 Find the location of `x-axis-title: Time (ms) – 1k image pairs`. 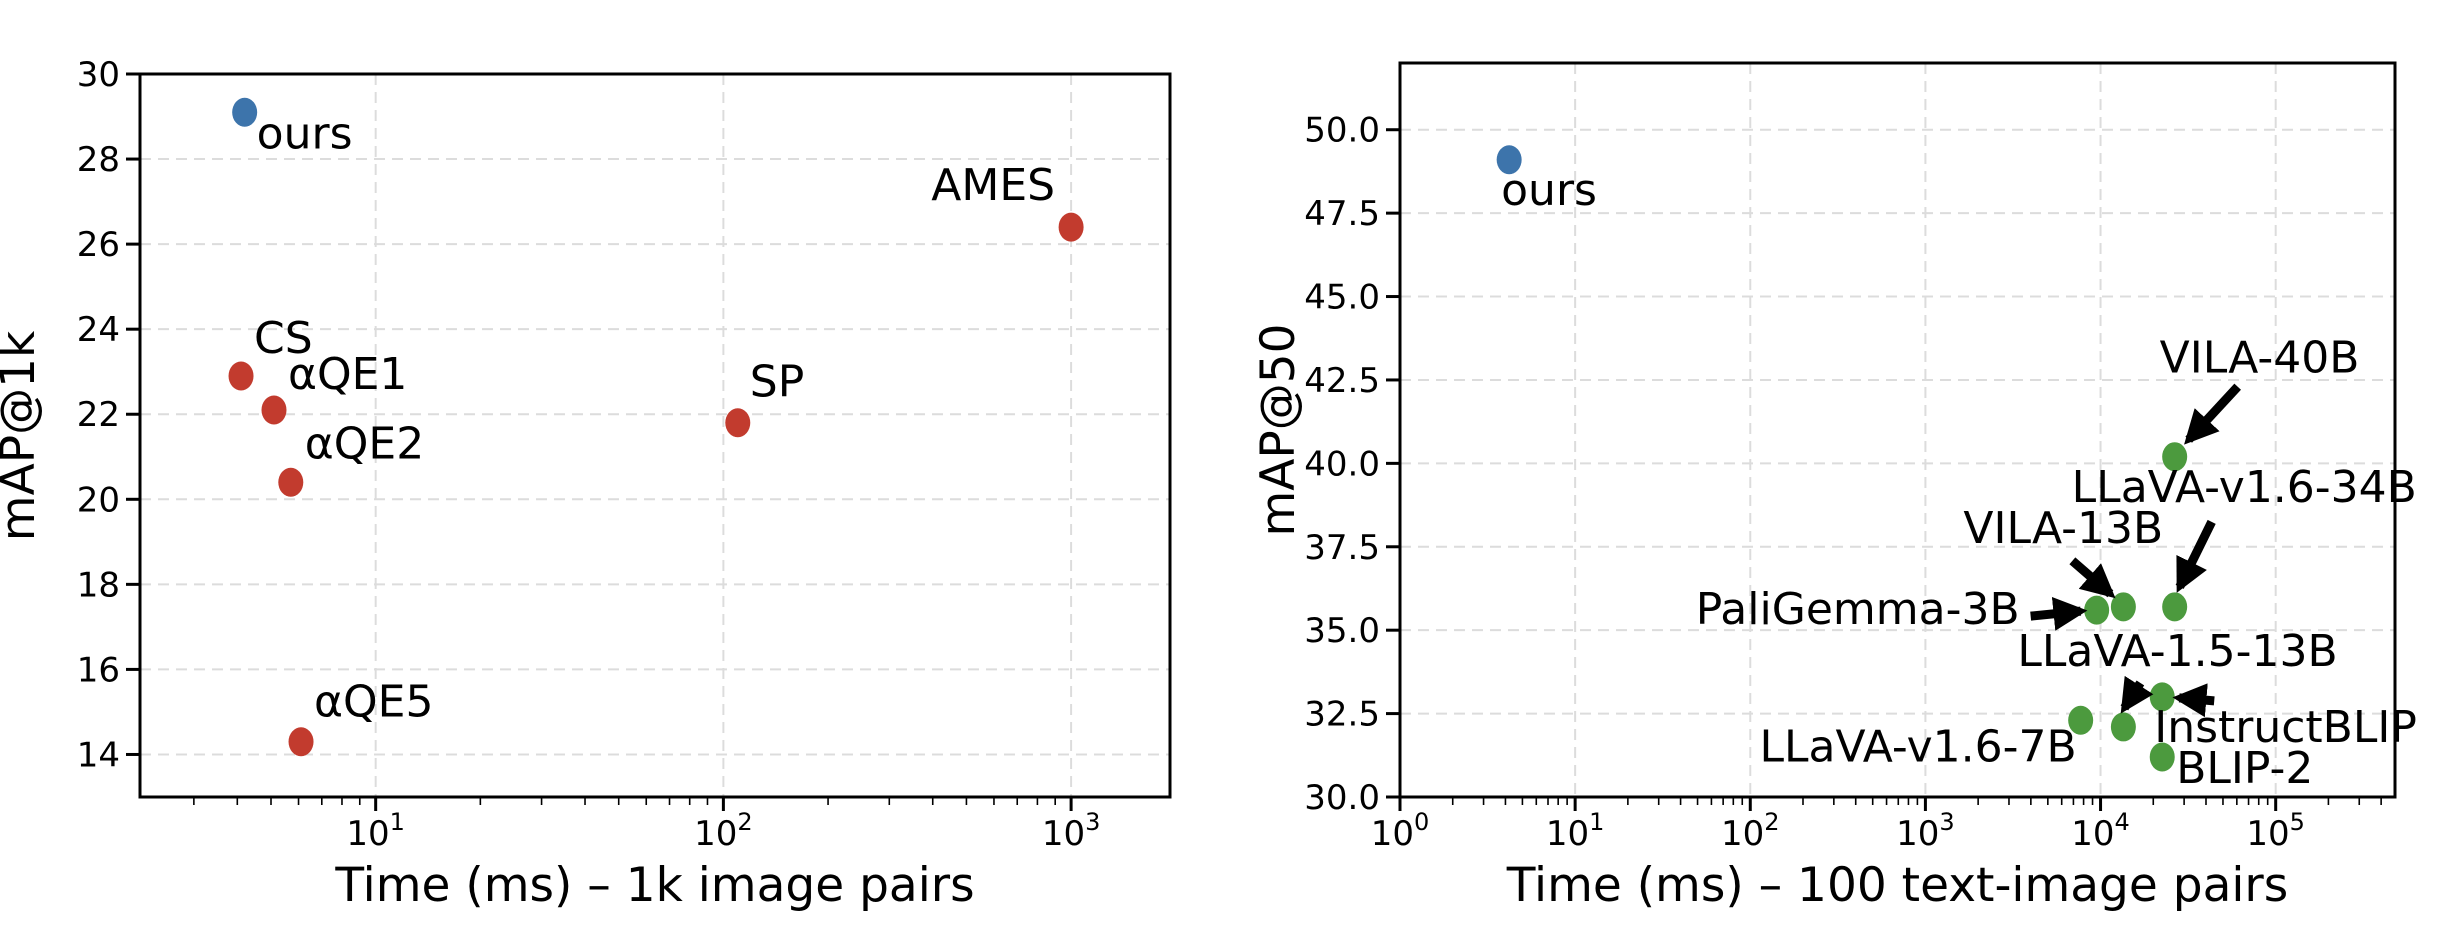

x-axis-title: Time (ms) – 1k image pairs is located at coordinates (654, 885).